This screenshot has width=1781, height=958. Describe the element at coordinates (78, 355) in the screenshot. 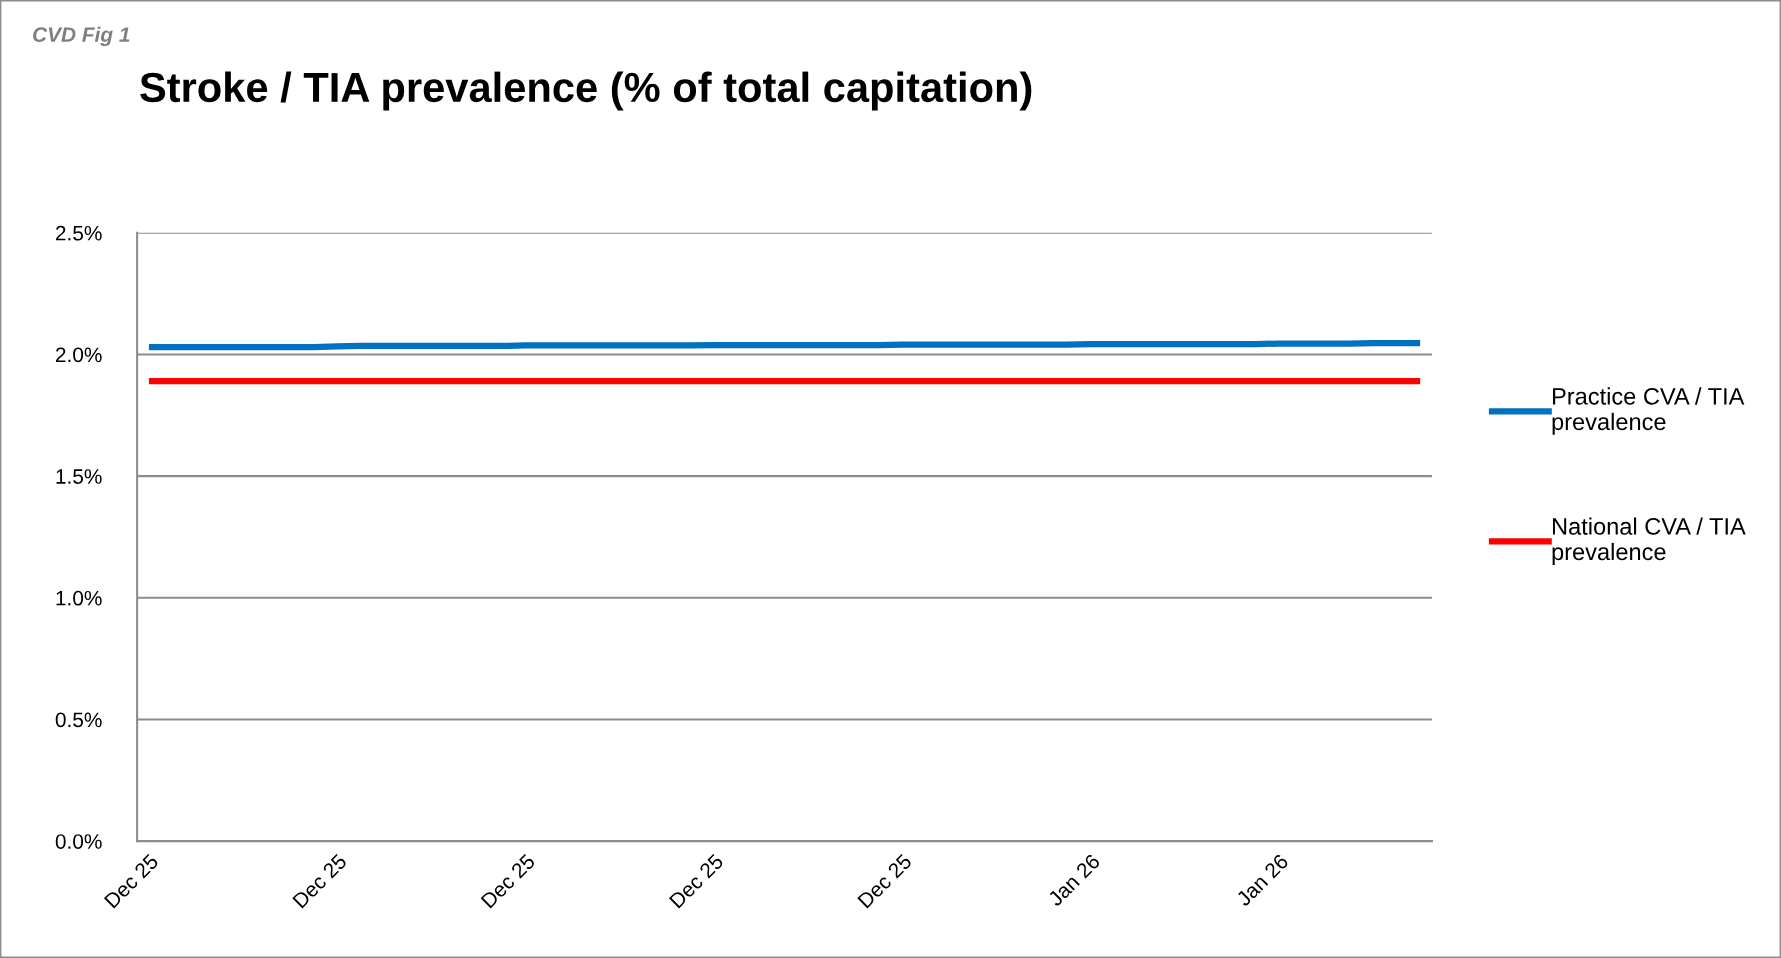

I see `y-tick-label: 2.0%` at that location.